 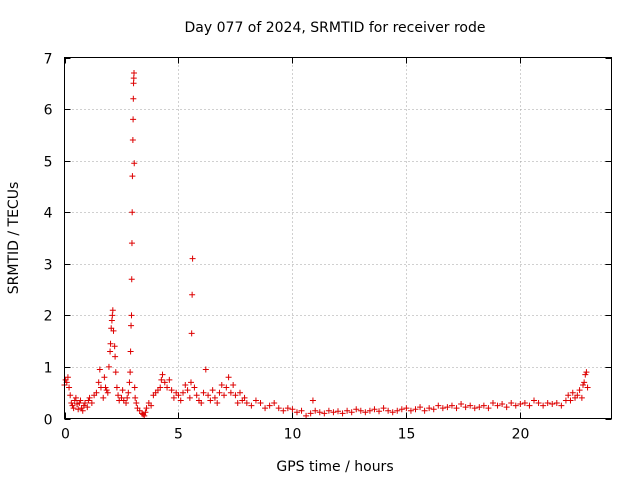 What do you see at coordinates (334, 467) in the screenshot?
I see `x-axis-label: GPS time / hours` at bounding box center [334, 467].